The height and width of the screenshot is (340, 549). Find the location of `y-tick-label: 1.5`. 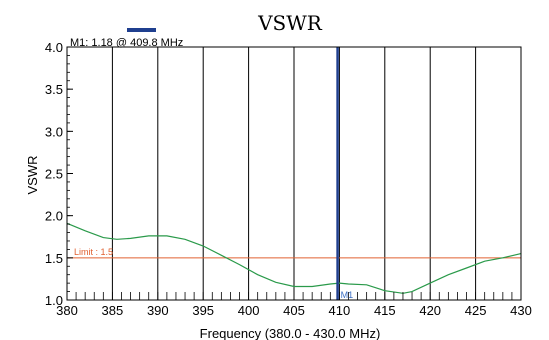

y-tick-label: 1.5 is located at coordinates (54, 258).